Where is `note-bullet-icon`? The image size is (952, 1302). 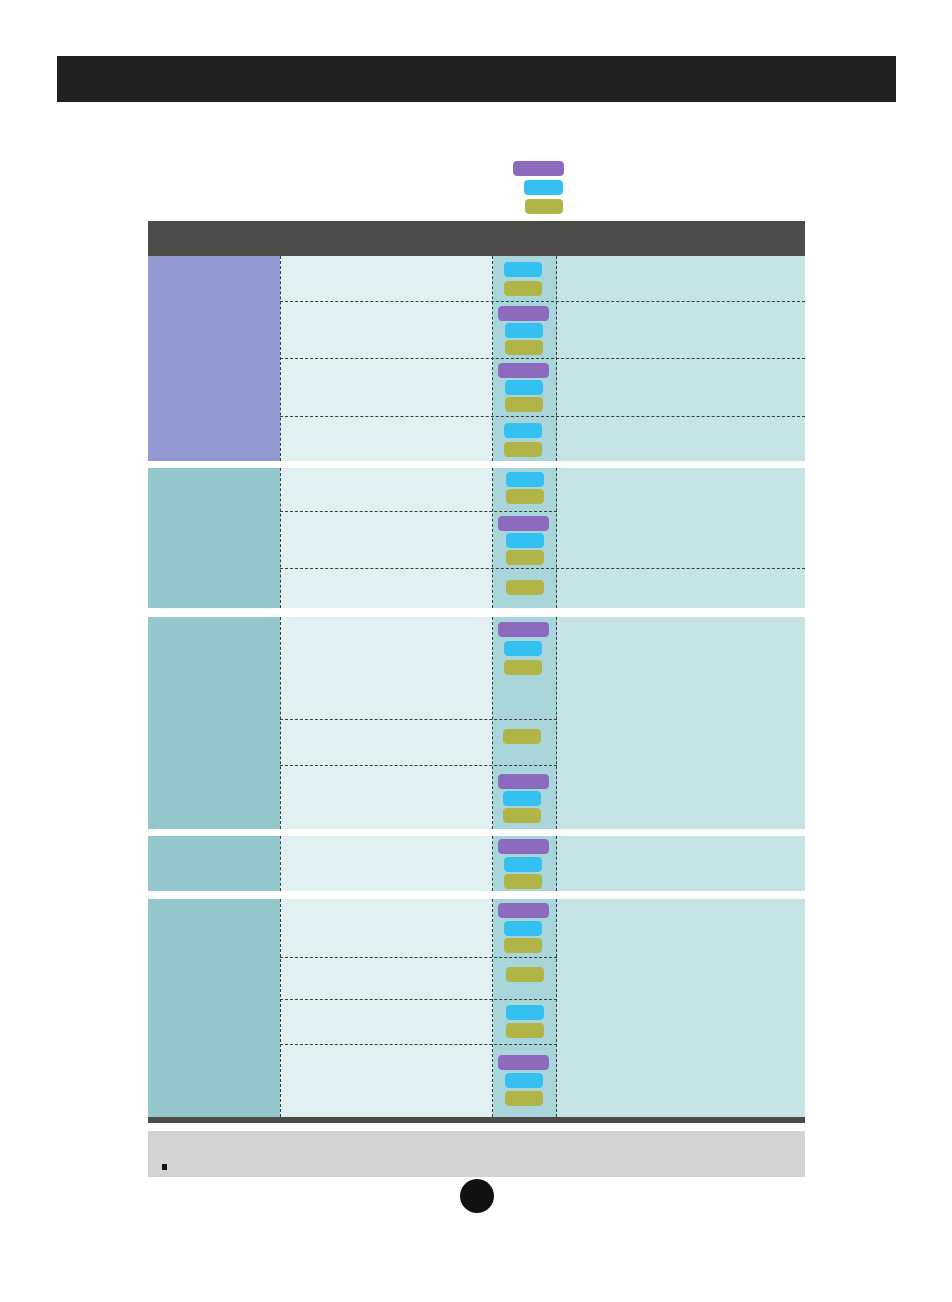
note-bullet-icon is located at coordinates (164, 1167).